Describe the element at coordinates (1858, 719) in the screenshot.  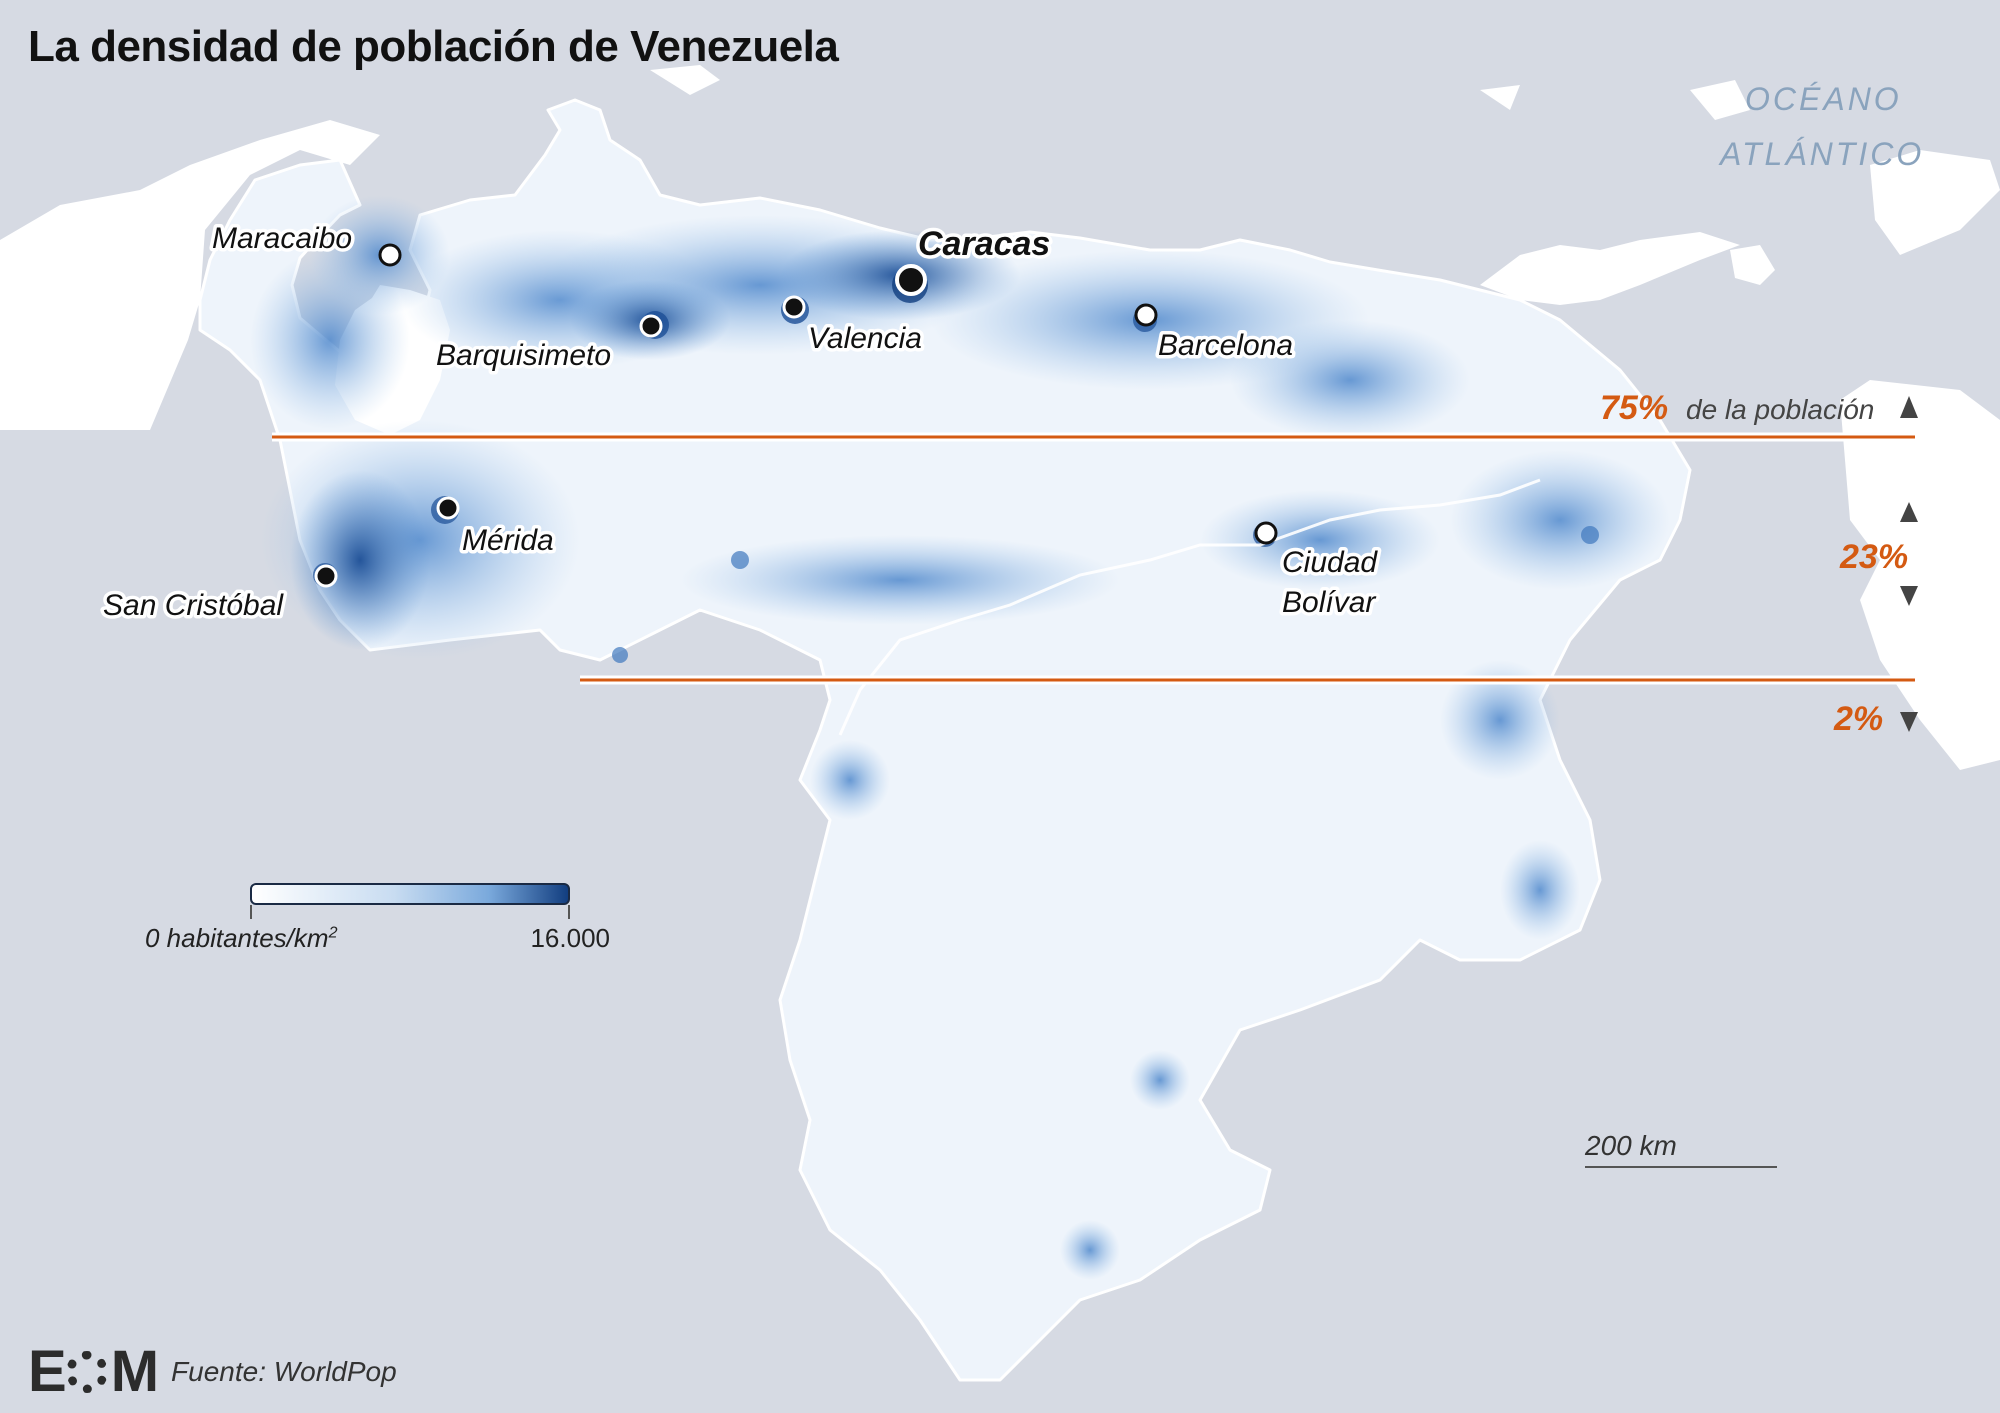
I see `band-south-pct: 2%` at that location.